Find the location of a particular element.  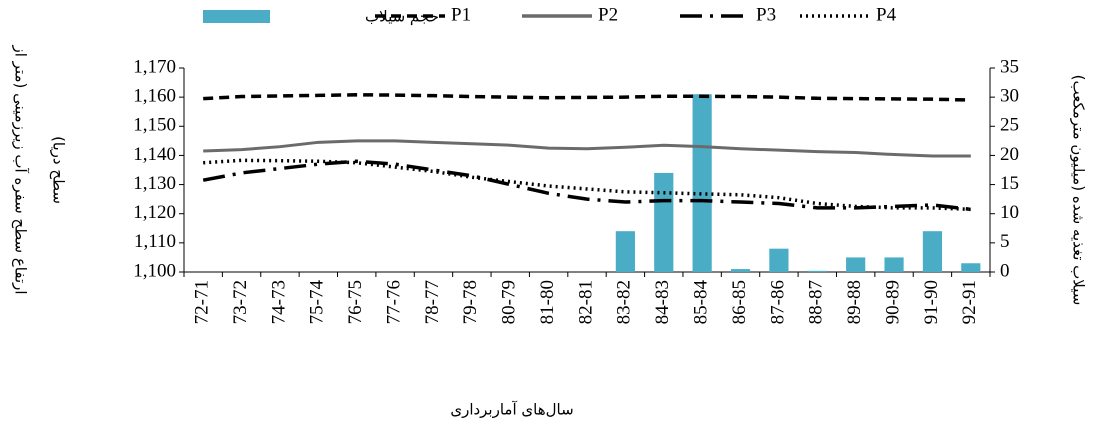

y-axis-label: سطح دریا) is located at coordinates (59, 170).